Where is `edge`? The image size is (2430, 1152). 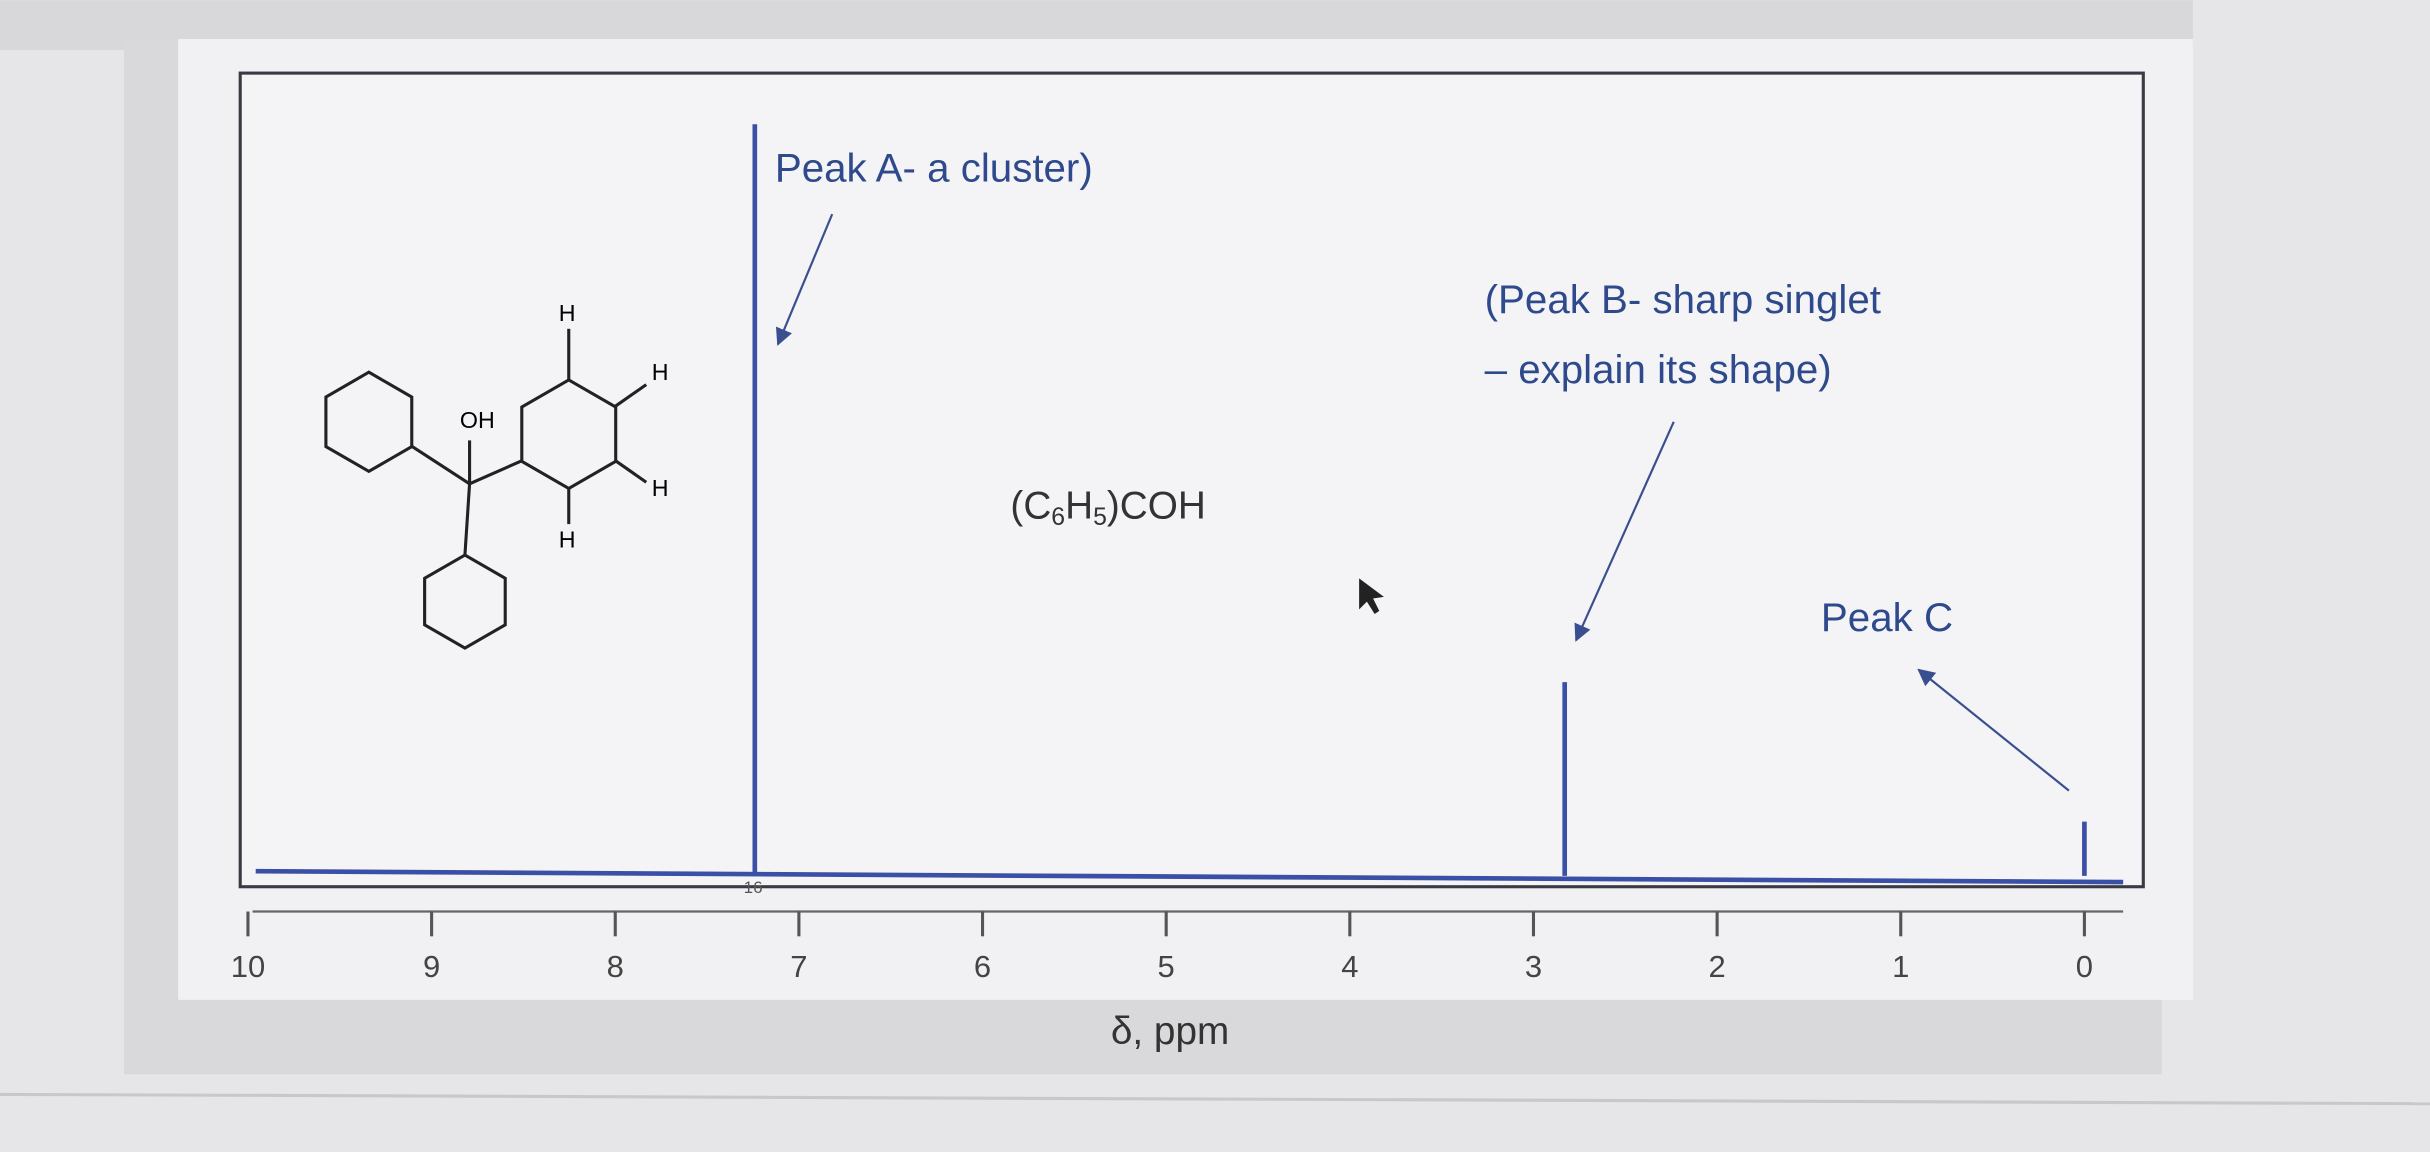 edge is located at coordinates (1215, 1099).